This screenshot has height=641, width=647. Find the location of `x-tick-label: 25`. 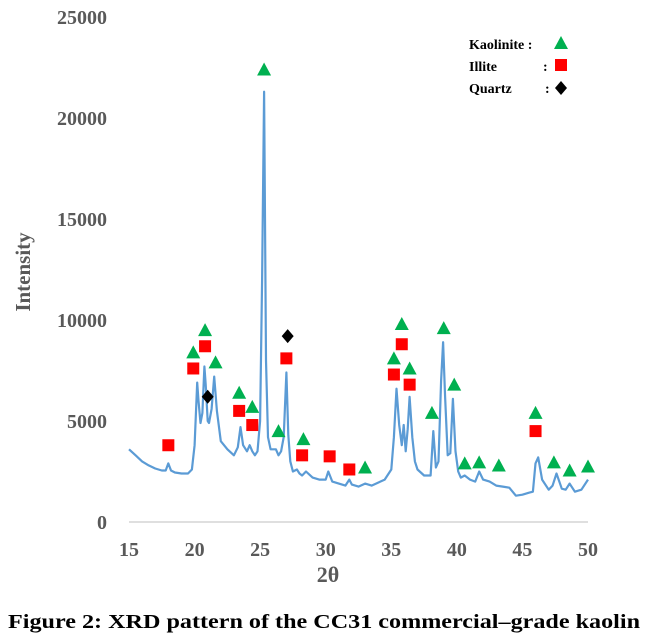

x-tick-label: 25 is located at coordinates (260, 550).